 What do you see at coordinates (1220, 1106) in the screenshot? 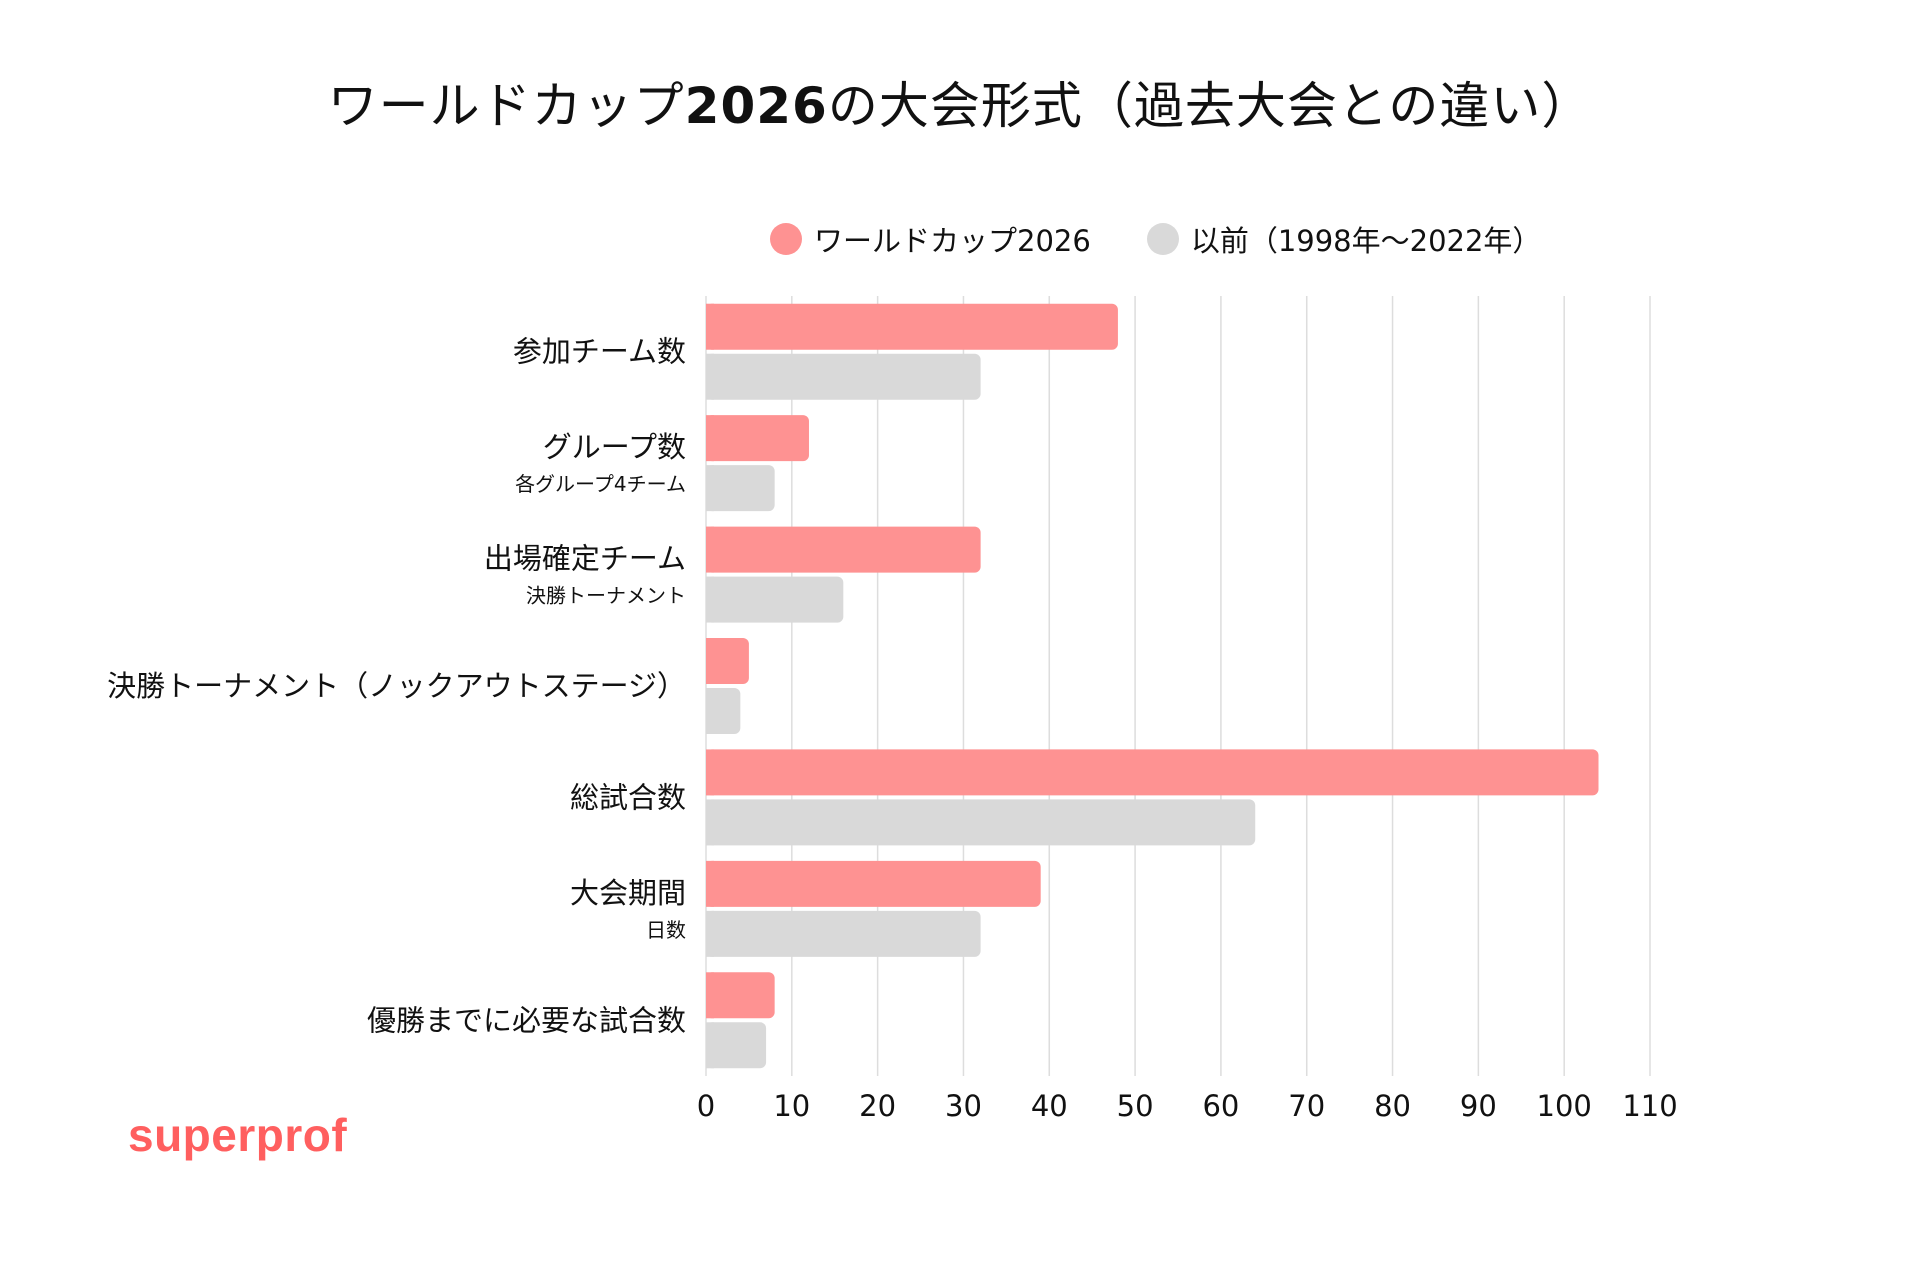
I see `x-tick-label-60: 60` at bounding box center [1220, 1106].